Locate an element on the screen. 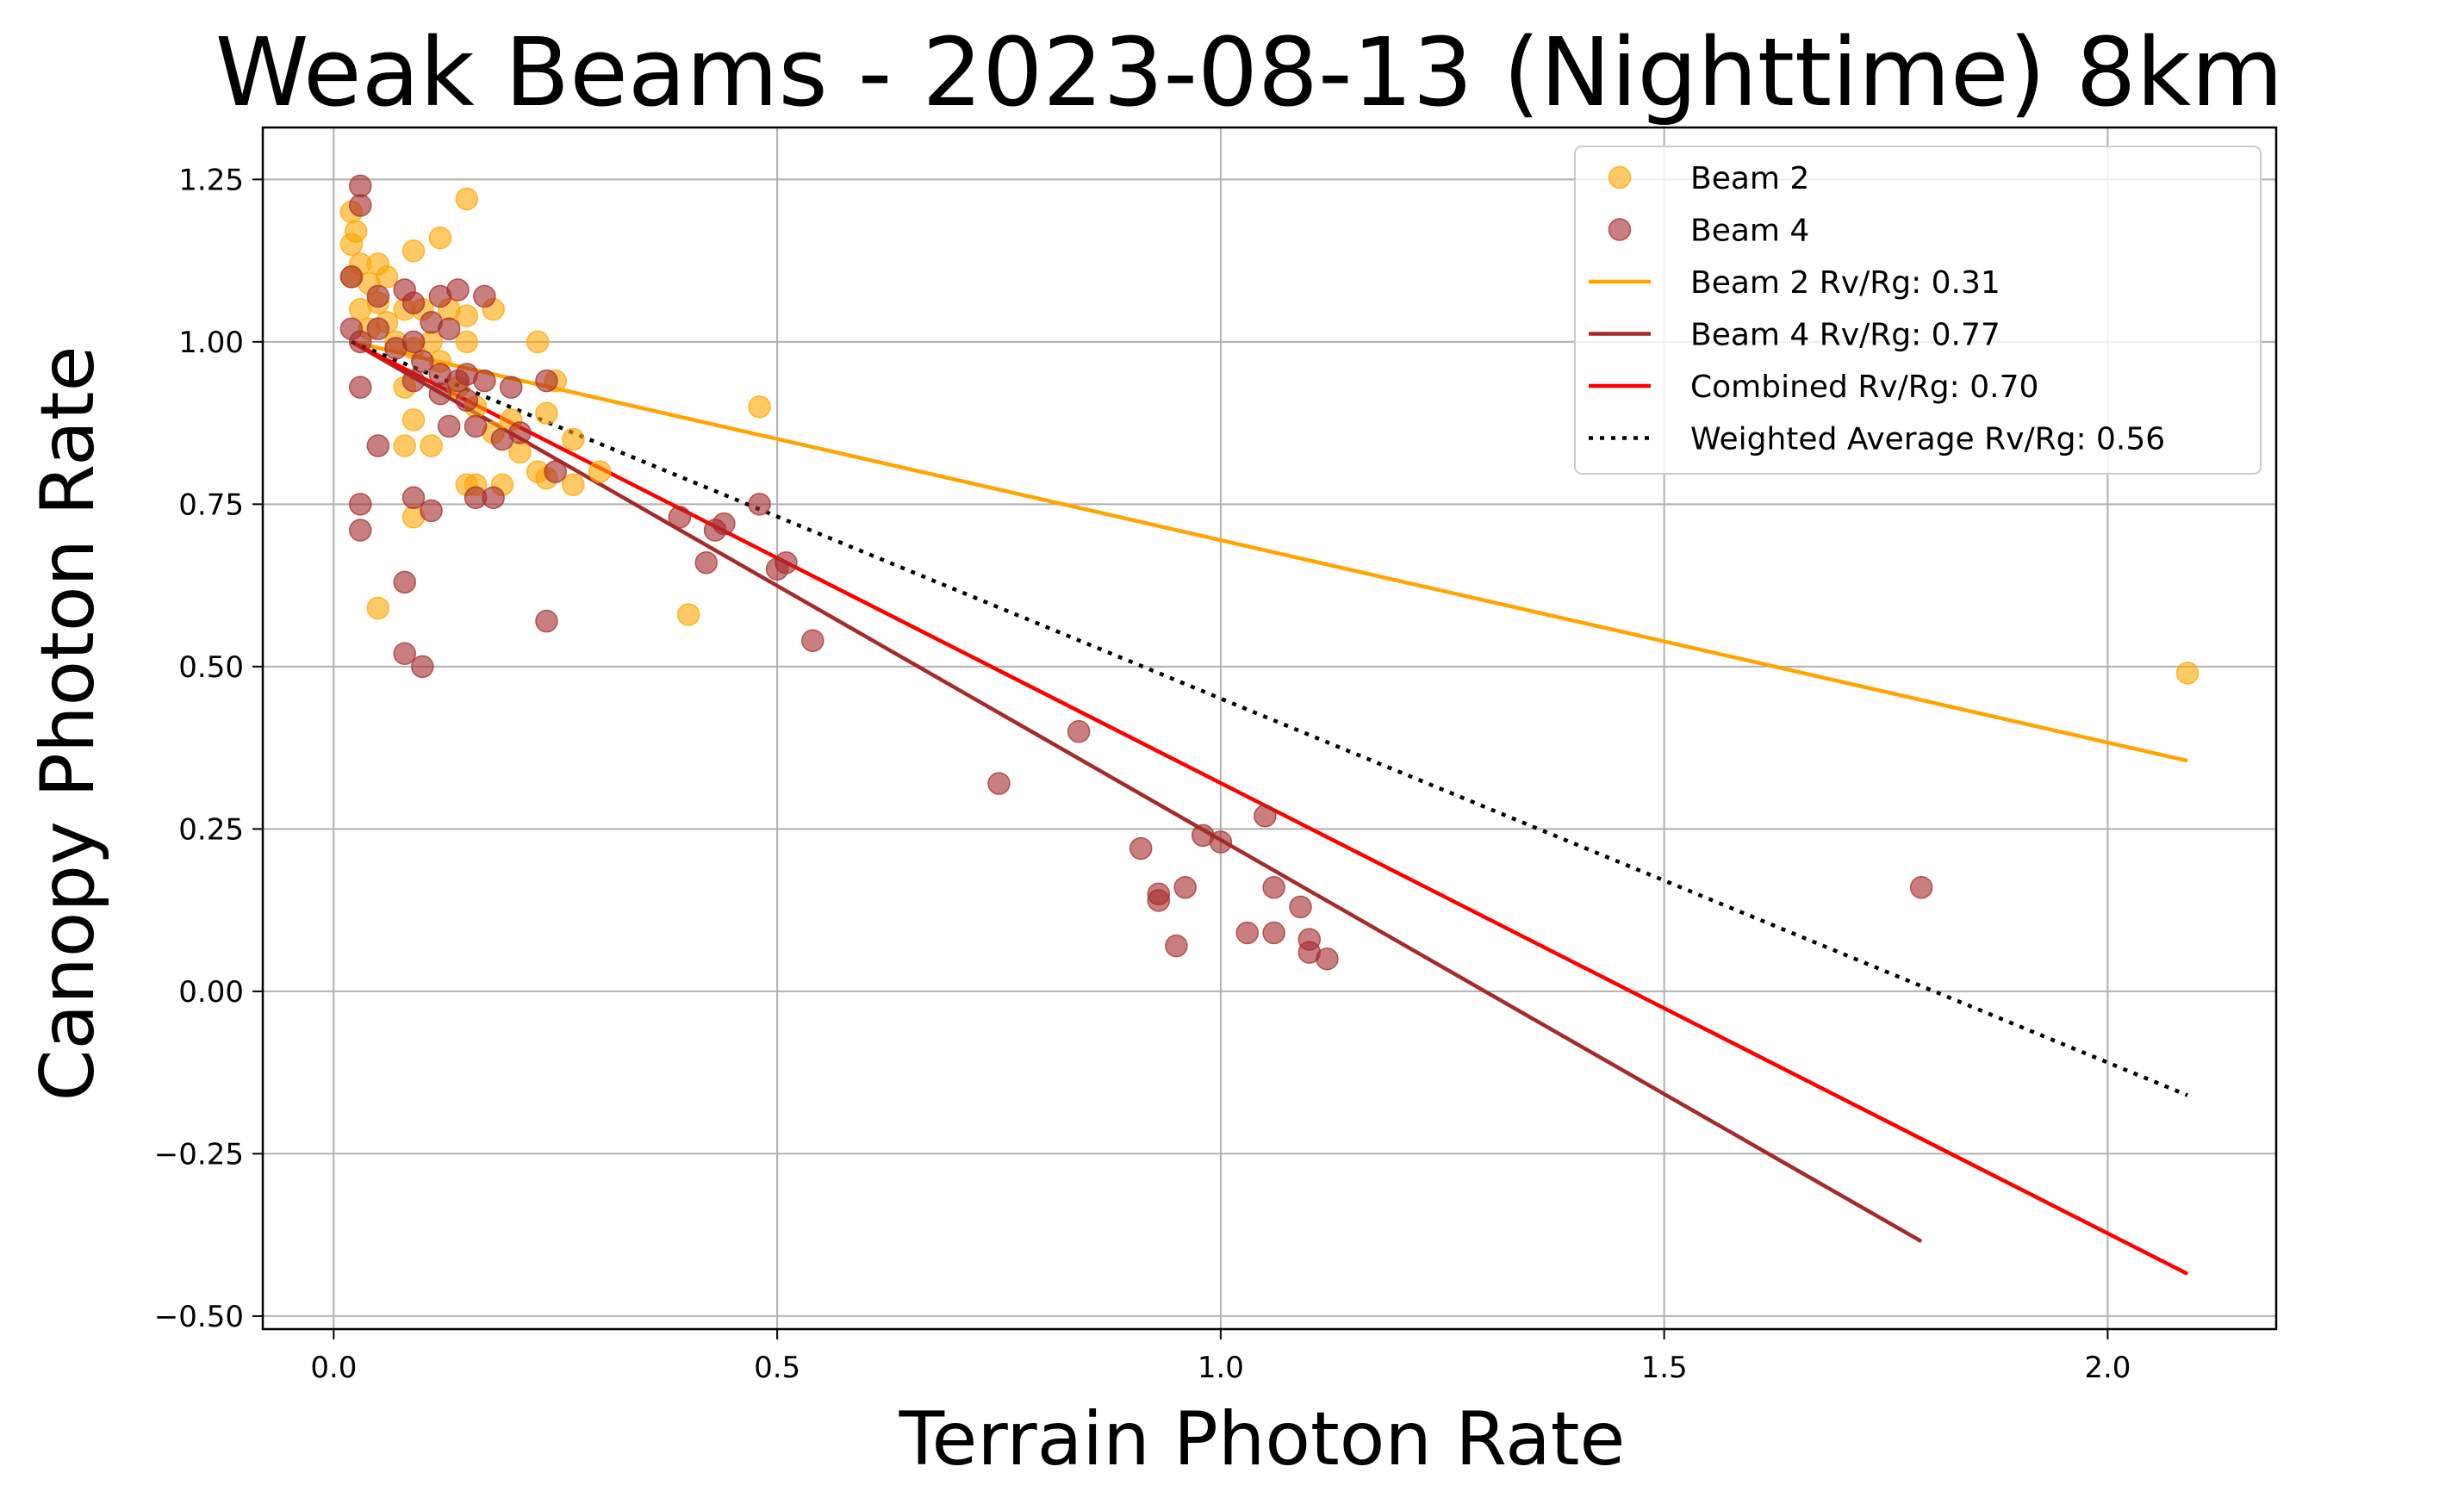  legend-label: Combined Rv/Rg: 0.70 is located at coordinates (1864, 387).